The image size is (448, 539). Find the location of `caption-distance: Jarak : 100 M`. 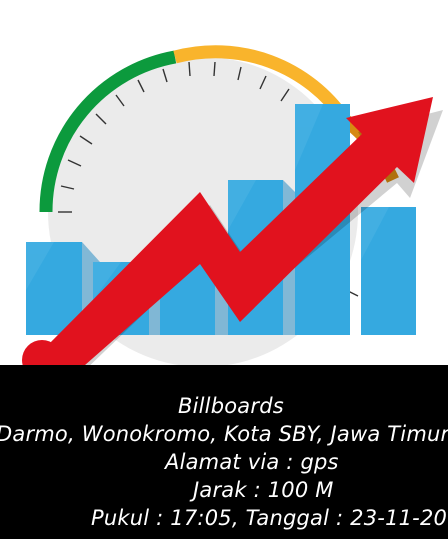

caption-distance: Jarak : 100 M is located at coordinates (263, 490).